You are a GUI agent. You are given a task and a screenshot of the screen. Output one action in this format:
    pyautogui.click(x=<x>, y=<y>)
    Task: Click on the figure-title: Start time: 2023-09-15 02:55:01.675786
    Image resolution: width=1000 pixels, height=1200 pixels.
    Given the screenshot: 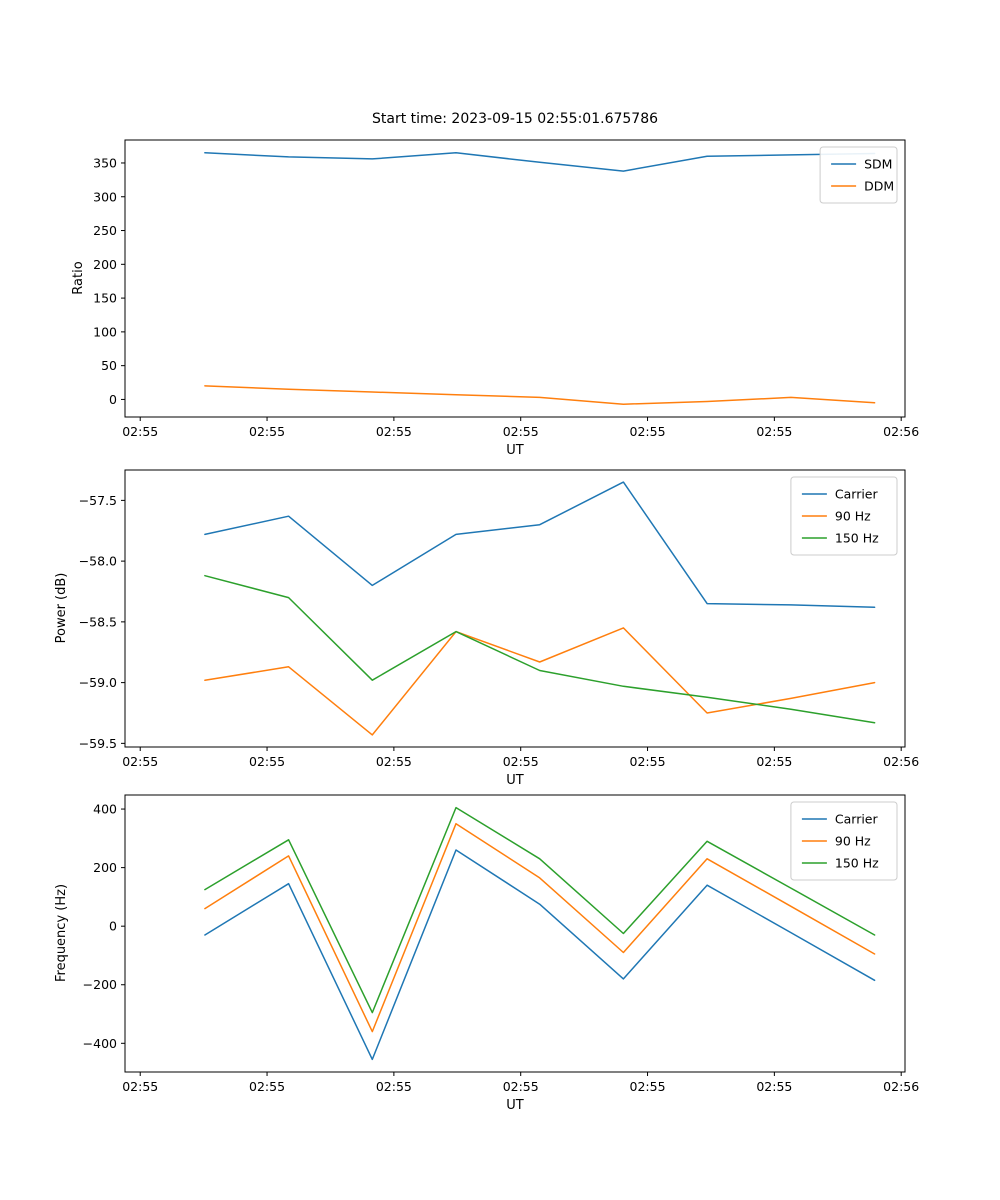 What is the action you would take?
    pyautogui.click(x=515, y=119)
    